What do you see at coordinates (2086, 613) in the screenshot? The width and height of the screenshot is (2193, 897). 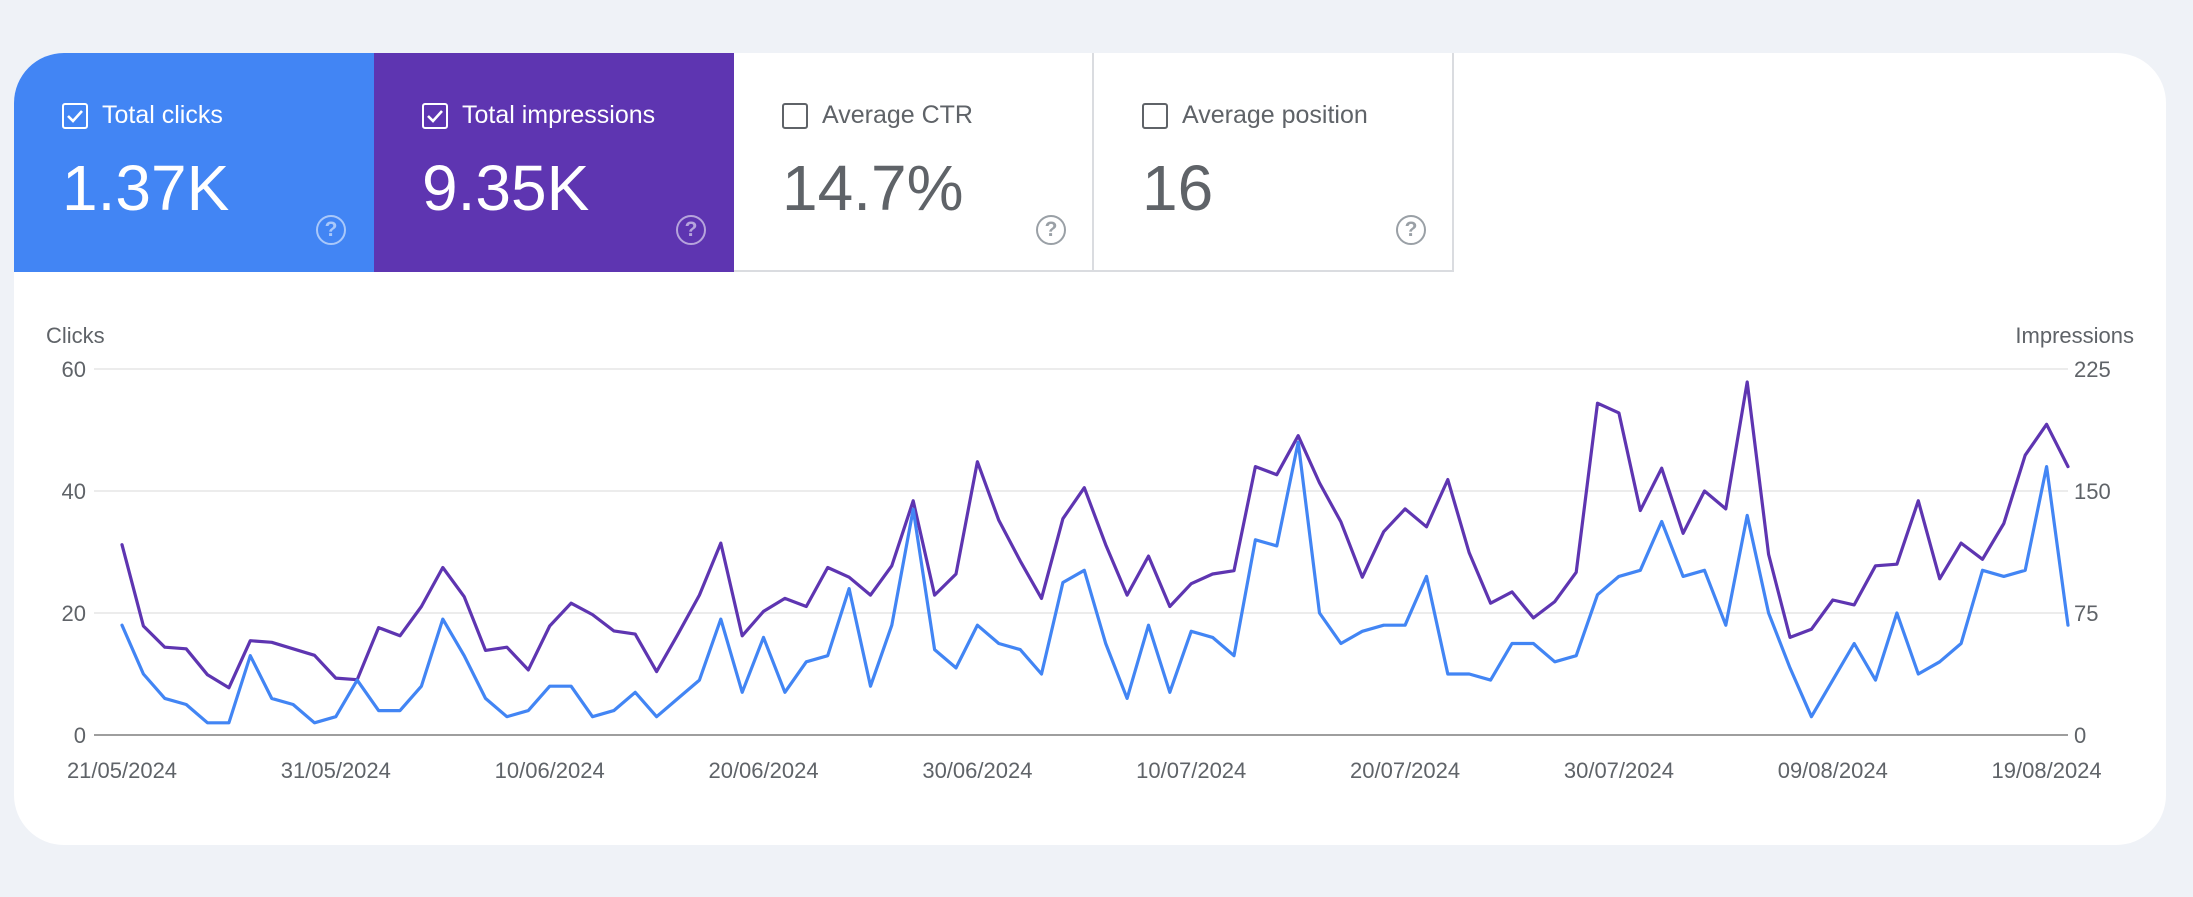 I see `y-tick-right: 75` at bounding box center [2086, 613].